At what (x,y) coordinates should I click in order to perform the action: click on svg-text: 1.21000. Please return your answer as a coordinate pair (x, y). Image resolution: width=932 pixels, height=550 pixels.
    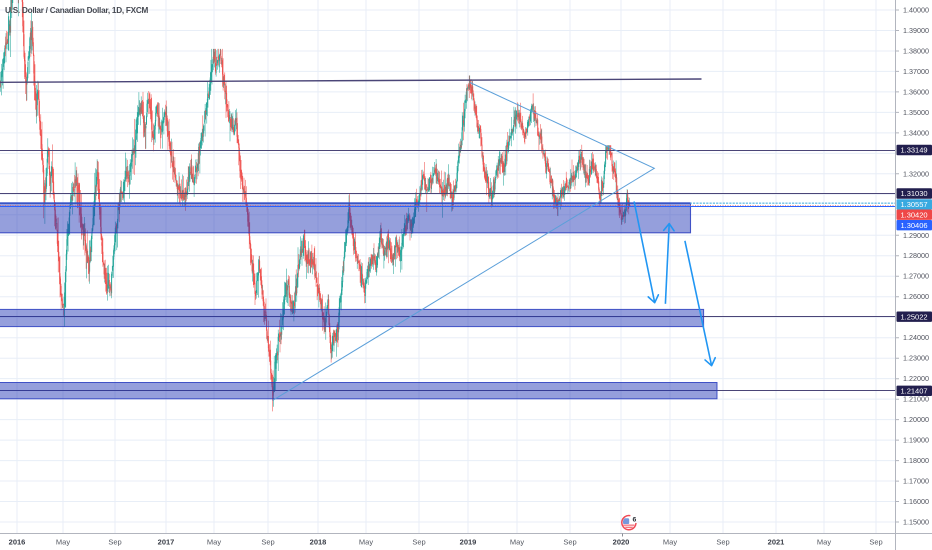
    Looking at the image, I should click on (916, 399).